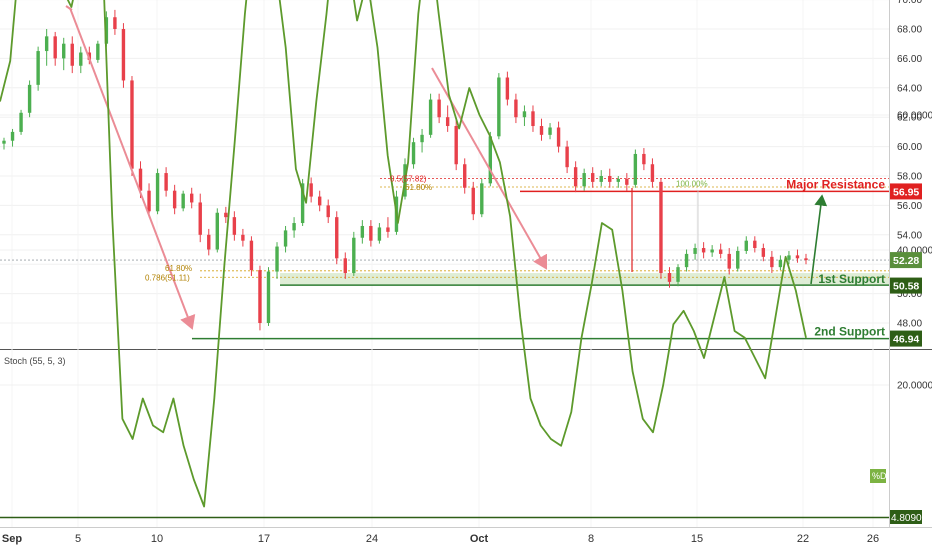  I want to click on second-support-price-label: 46.94, so click(906, 340).